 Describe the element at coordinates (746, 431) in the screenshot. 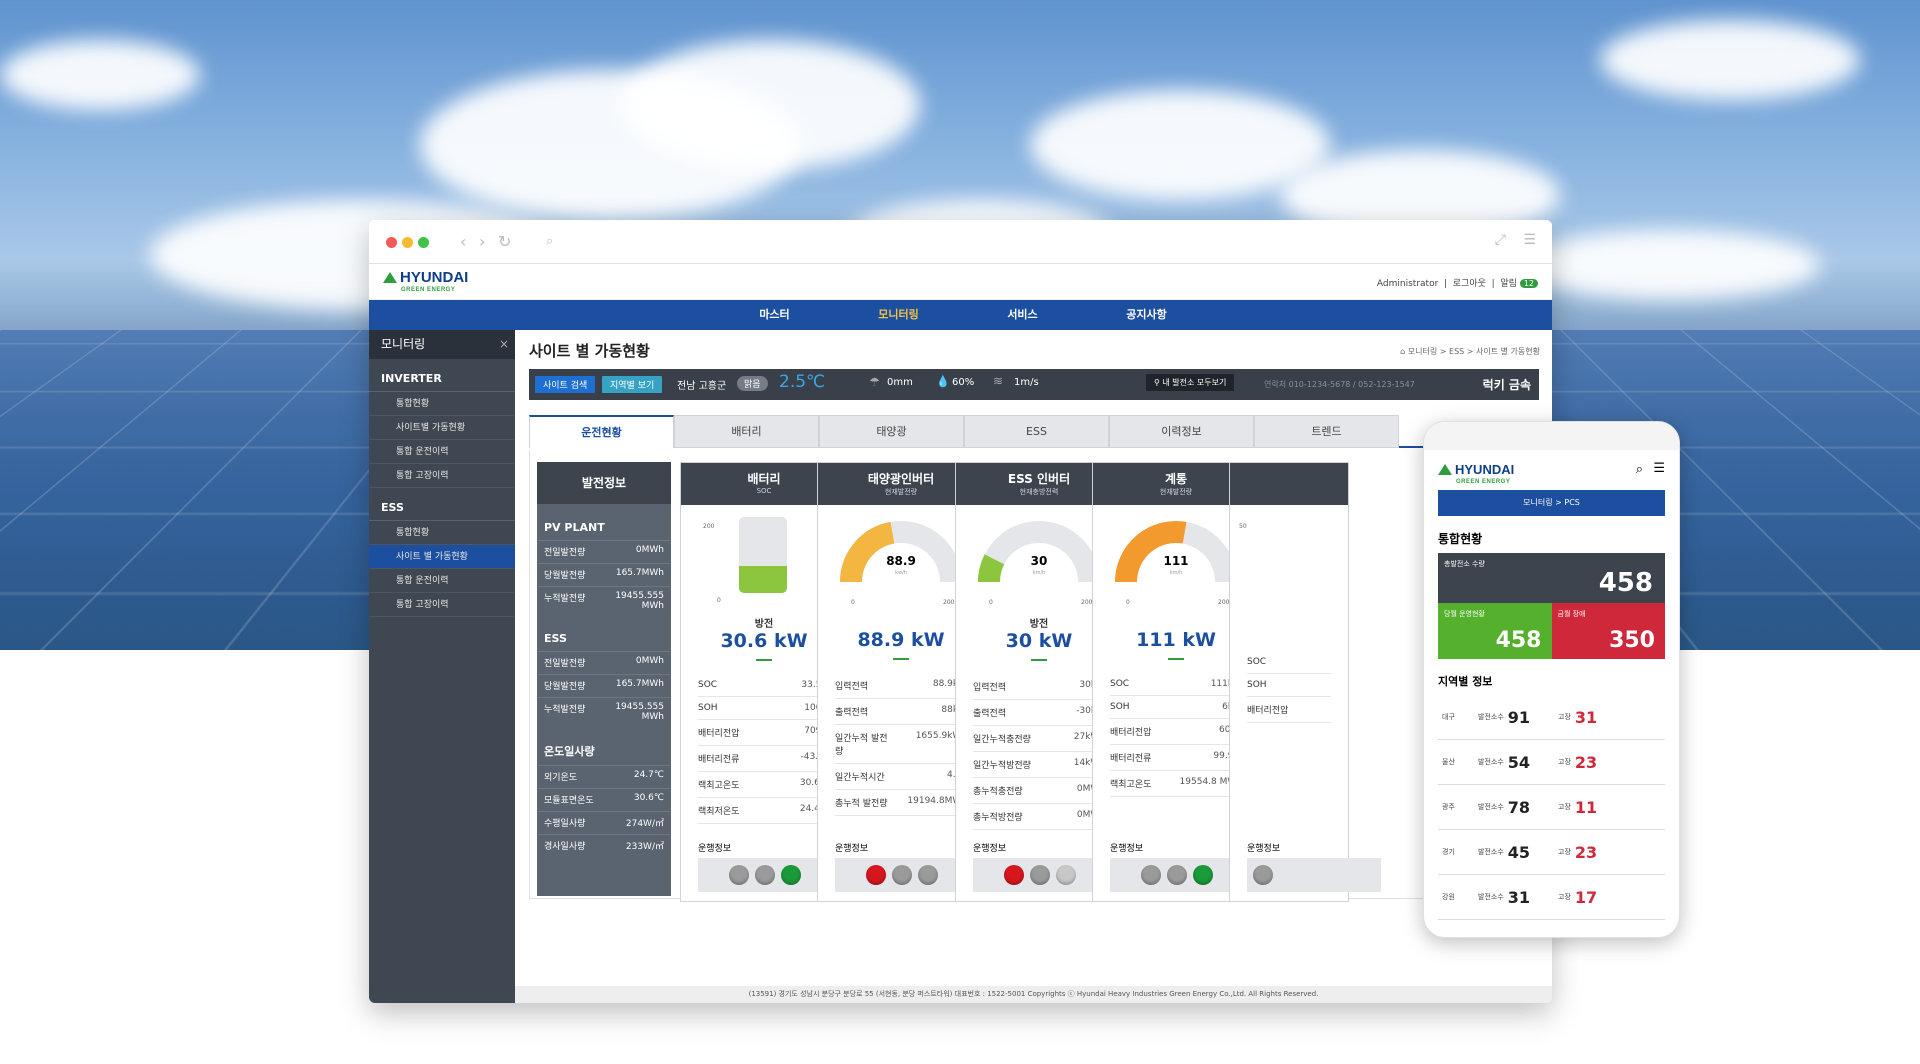

I see `tab-battery: 배터리` at that location.